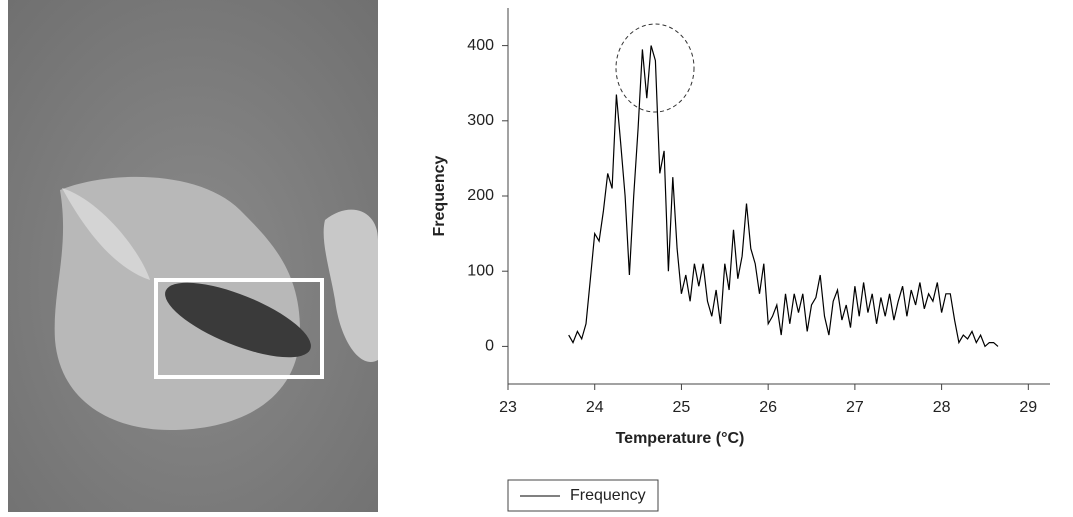 The image size is (1073, 517). Describe the element at coordinates (655, 68) in the screenshot. I see `peak-annotation` at that location.